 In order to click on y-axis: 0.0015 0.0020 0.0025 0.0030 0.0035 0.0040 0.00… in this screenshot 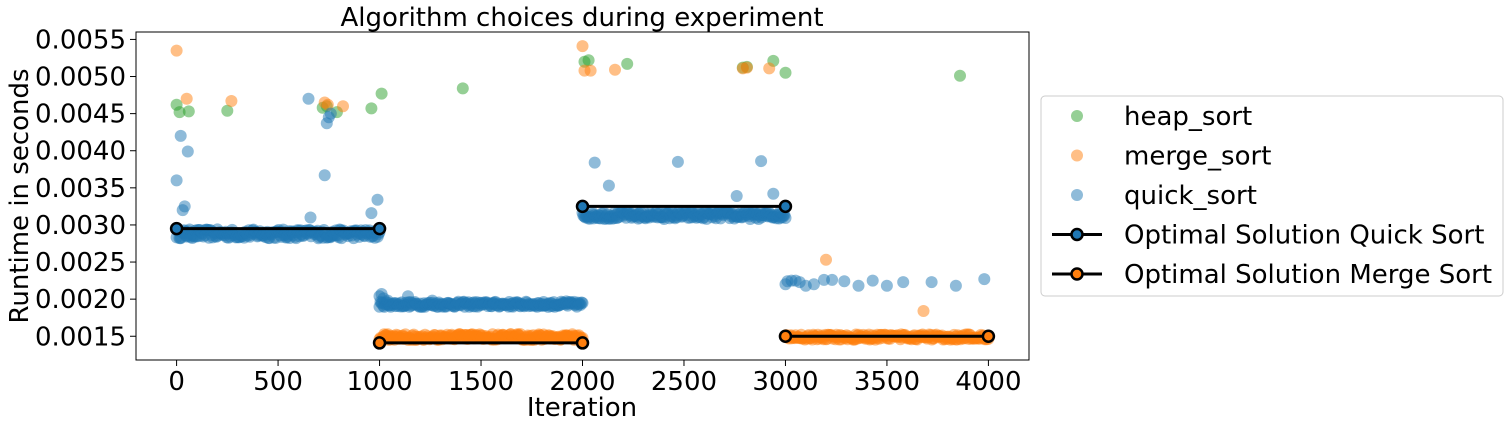, I will do `click(85, 188)`.